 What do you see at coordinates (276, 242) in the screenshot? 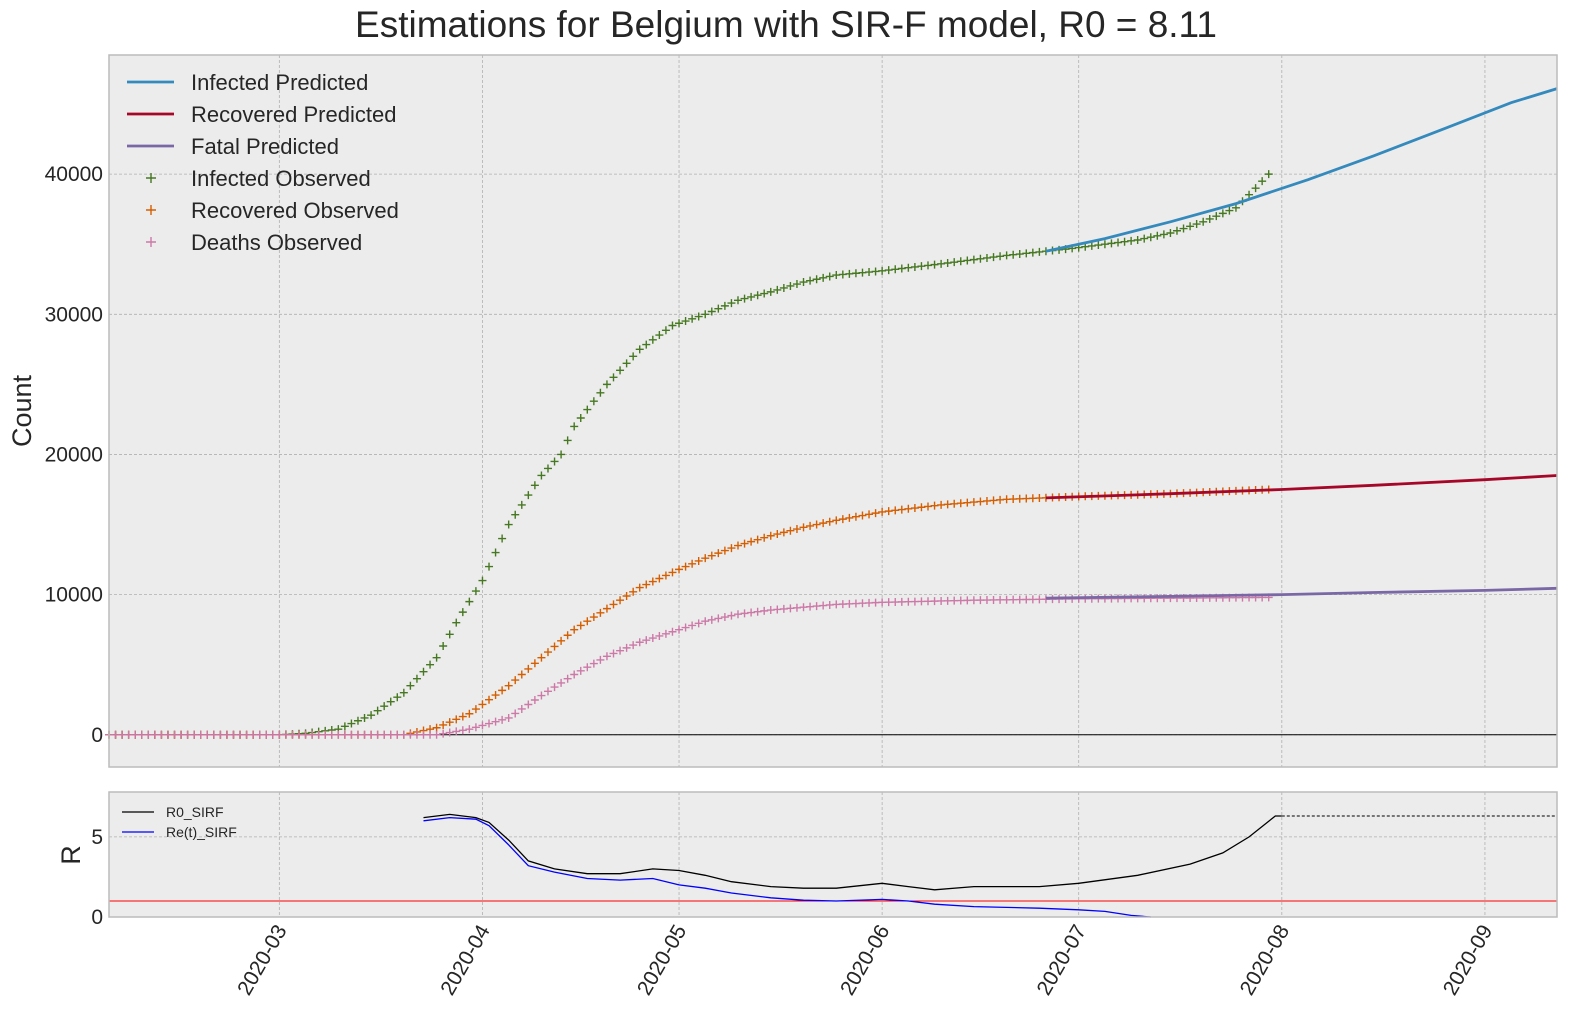
I see `legend-label: Deaths Observed` at bounding box center [276, 242].